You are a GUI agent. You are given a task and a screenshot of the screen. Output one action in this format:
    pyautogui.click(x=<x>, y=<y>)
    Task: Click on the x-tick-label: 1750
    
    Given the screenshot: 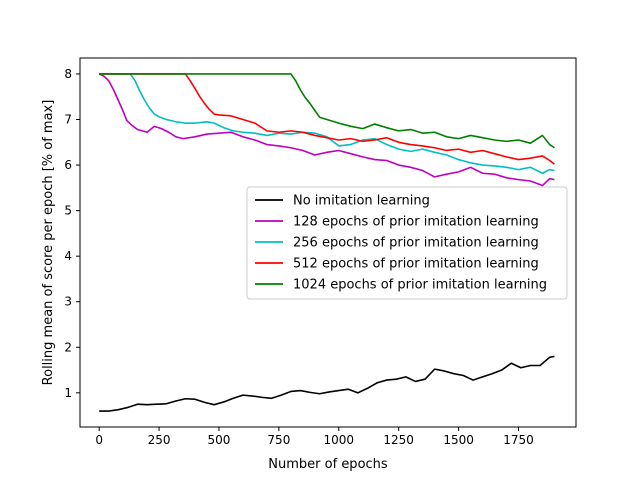 What is the action you would take?
    pyautogui.click(x=518, y=440)
    